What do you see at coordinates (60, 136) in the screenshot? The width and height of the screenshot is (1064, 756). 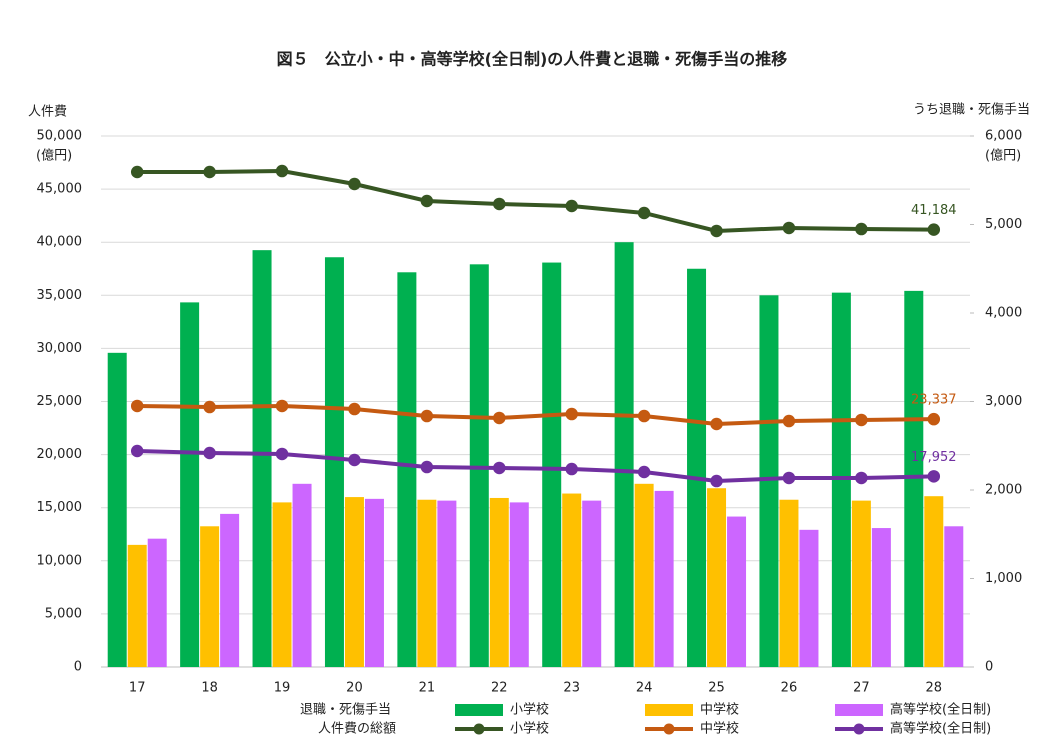 I see `y-tick-label: 50,000` at bounding box center [60, 136].